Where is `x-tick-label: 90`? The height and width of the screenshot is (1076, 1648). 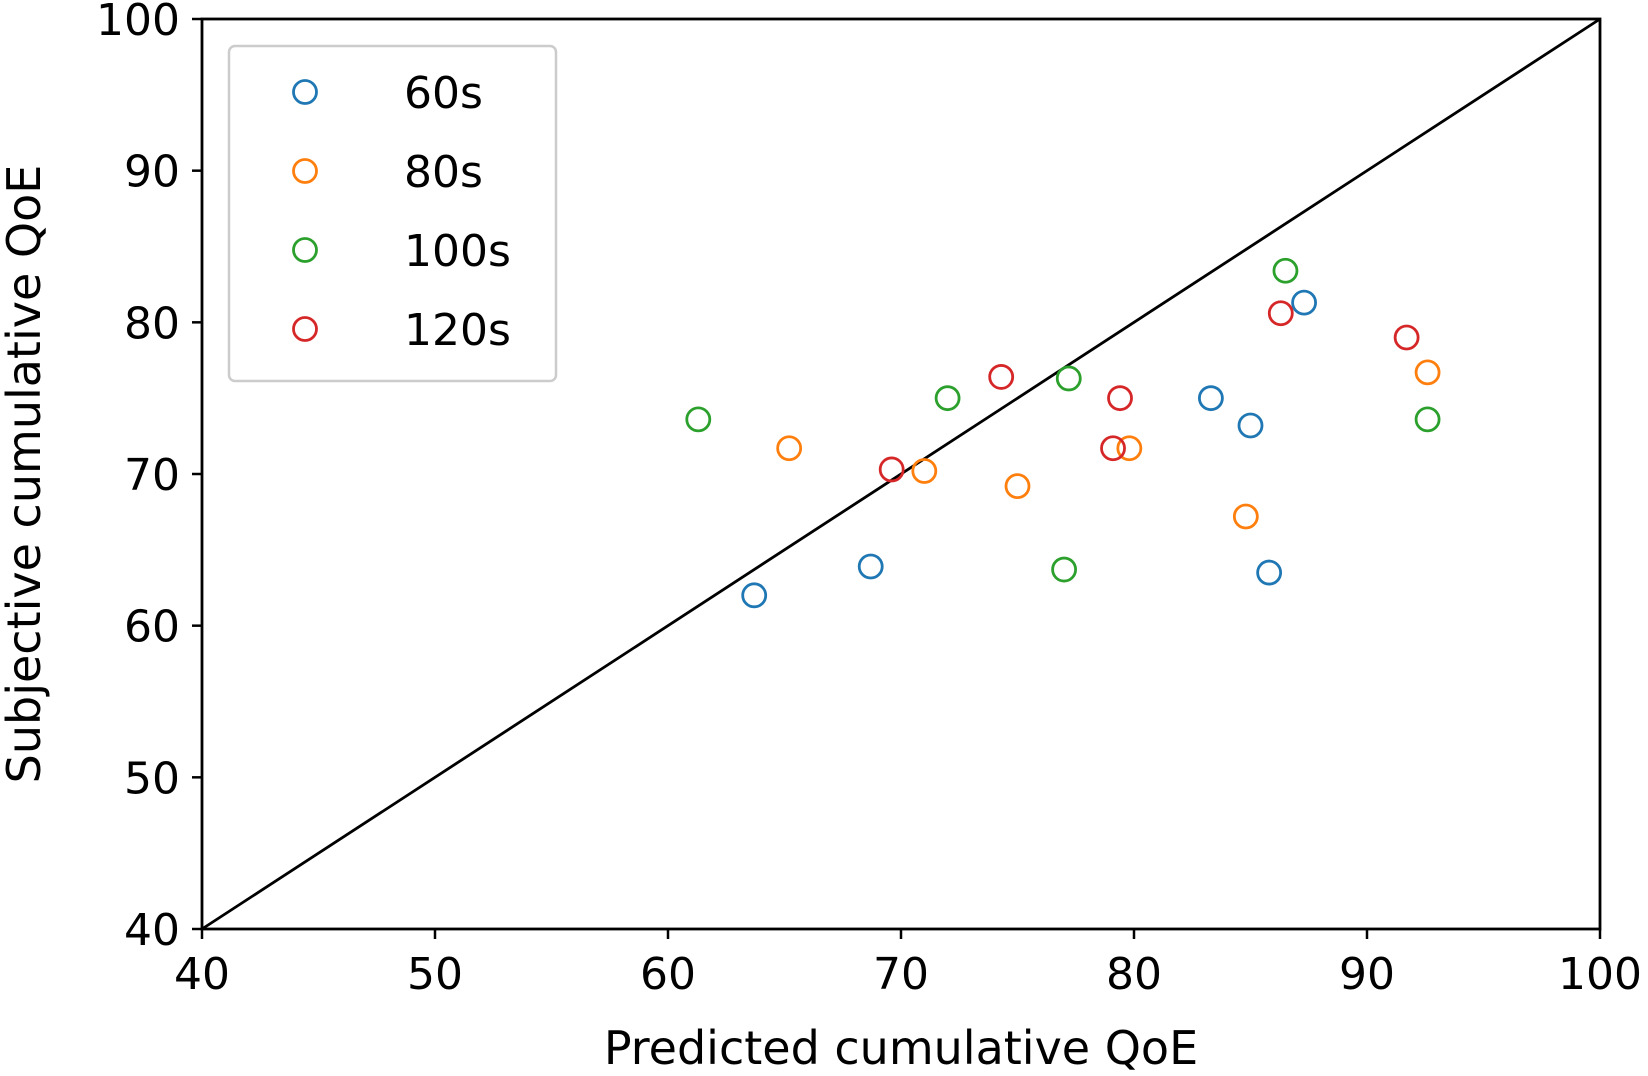 x-tick-label: 90 is located at coordinates (1367, 974).